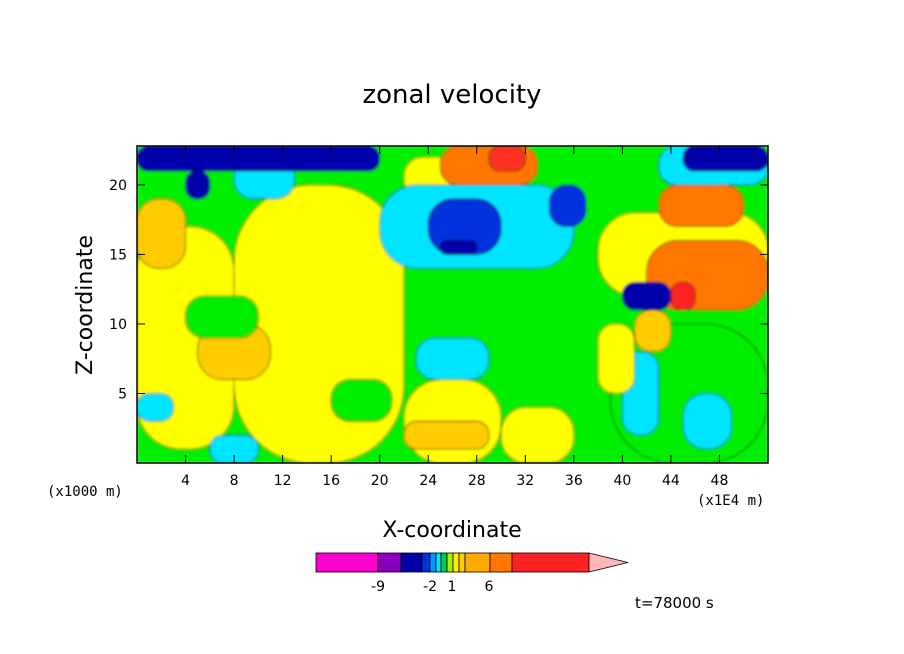 This screenshot has width=904, height=654. Describe the element at coordinates (477, 481) in the screenshot. I see `x-tick-label: 28` at that location.